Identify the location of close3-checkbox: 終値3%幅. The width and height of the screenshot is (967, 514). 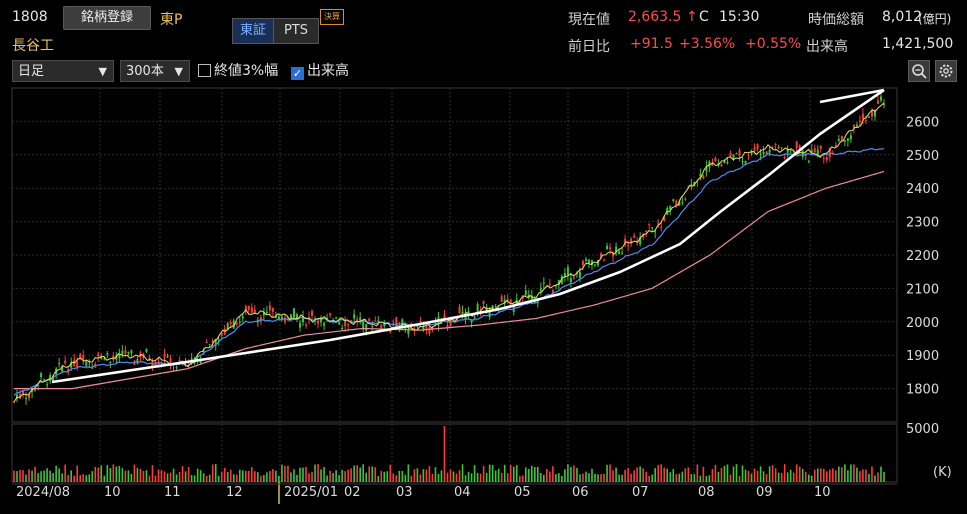
(238, 71).